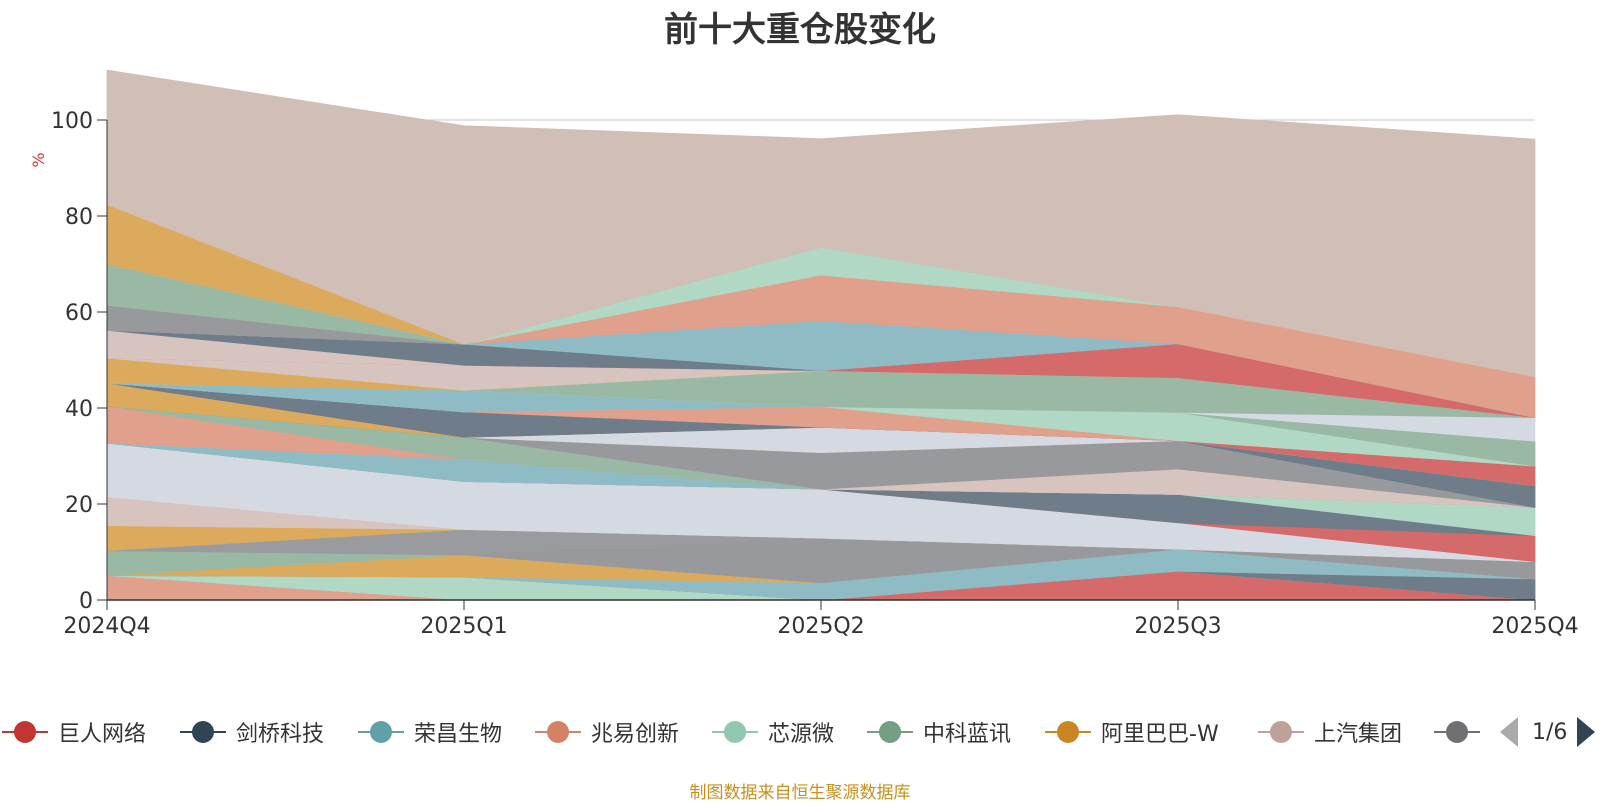  I want to click on chart-title: 前十大重仓股变化, so click(800, 30).